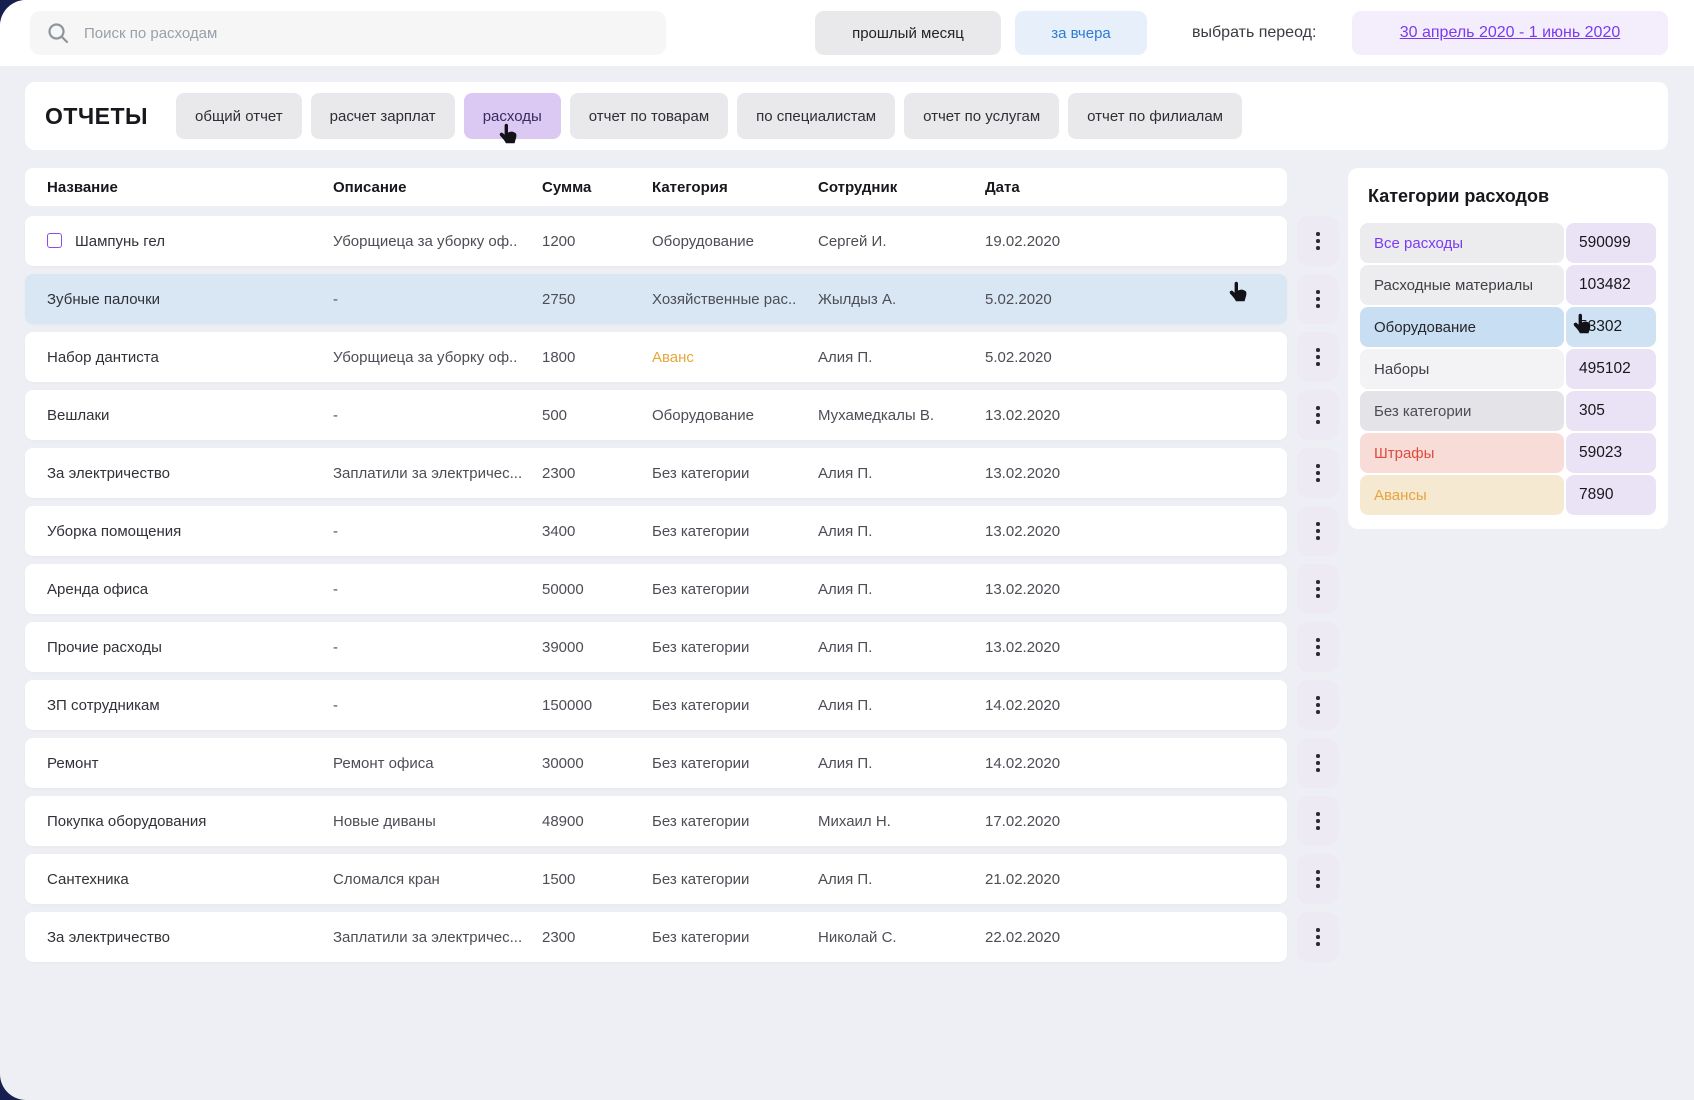 The image size is (1694, 1100). What do you see at coordinates (559, 531) in the screenshot?
I see `cell-amount: 3400` at bounding box center [559, 531].